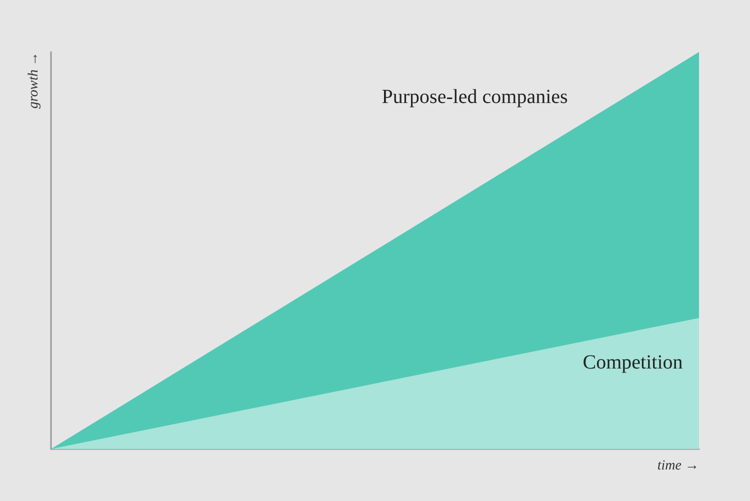 Image resolution: width=750 pixels, height=501 pixels. What do you see at coordinates (678, 466) in the screenshot?
I see `x-axis-title: time →` at bounding box center [678, 466].